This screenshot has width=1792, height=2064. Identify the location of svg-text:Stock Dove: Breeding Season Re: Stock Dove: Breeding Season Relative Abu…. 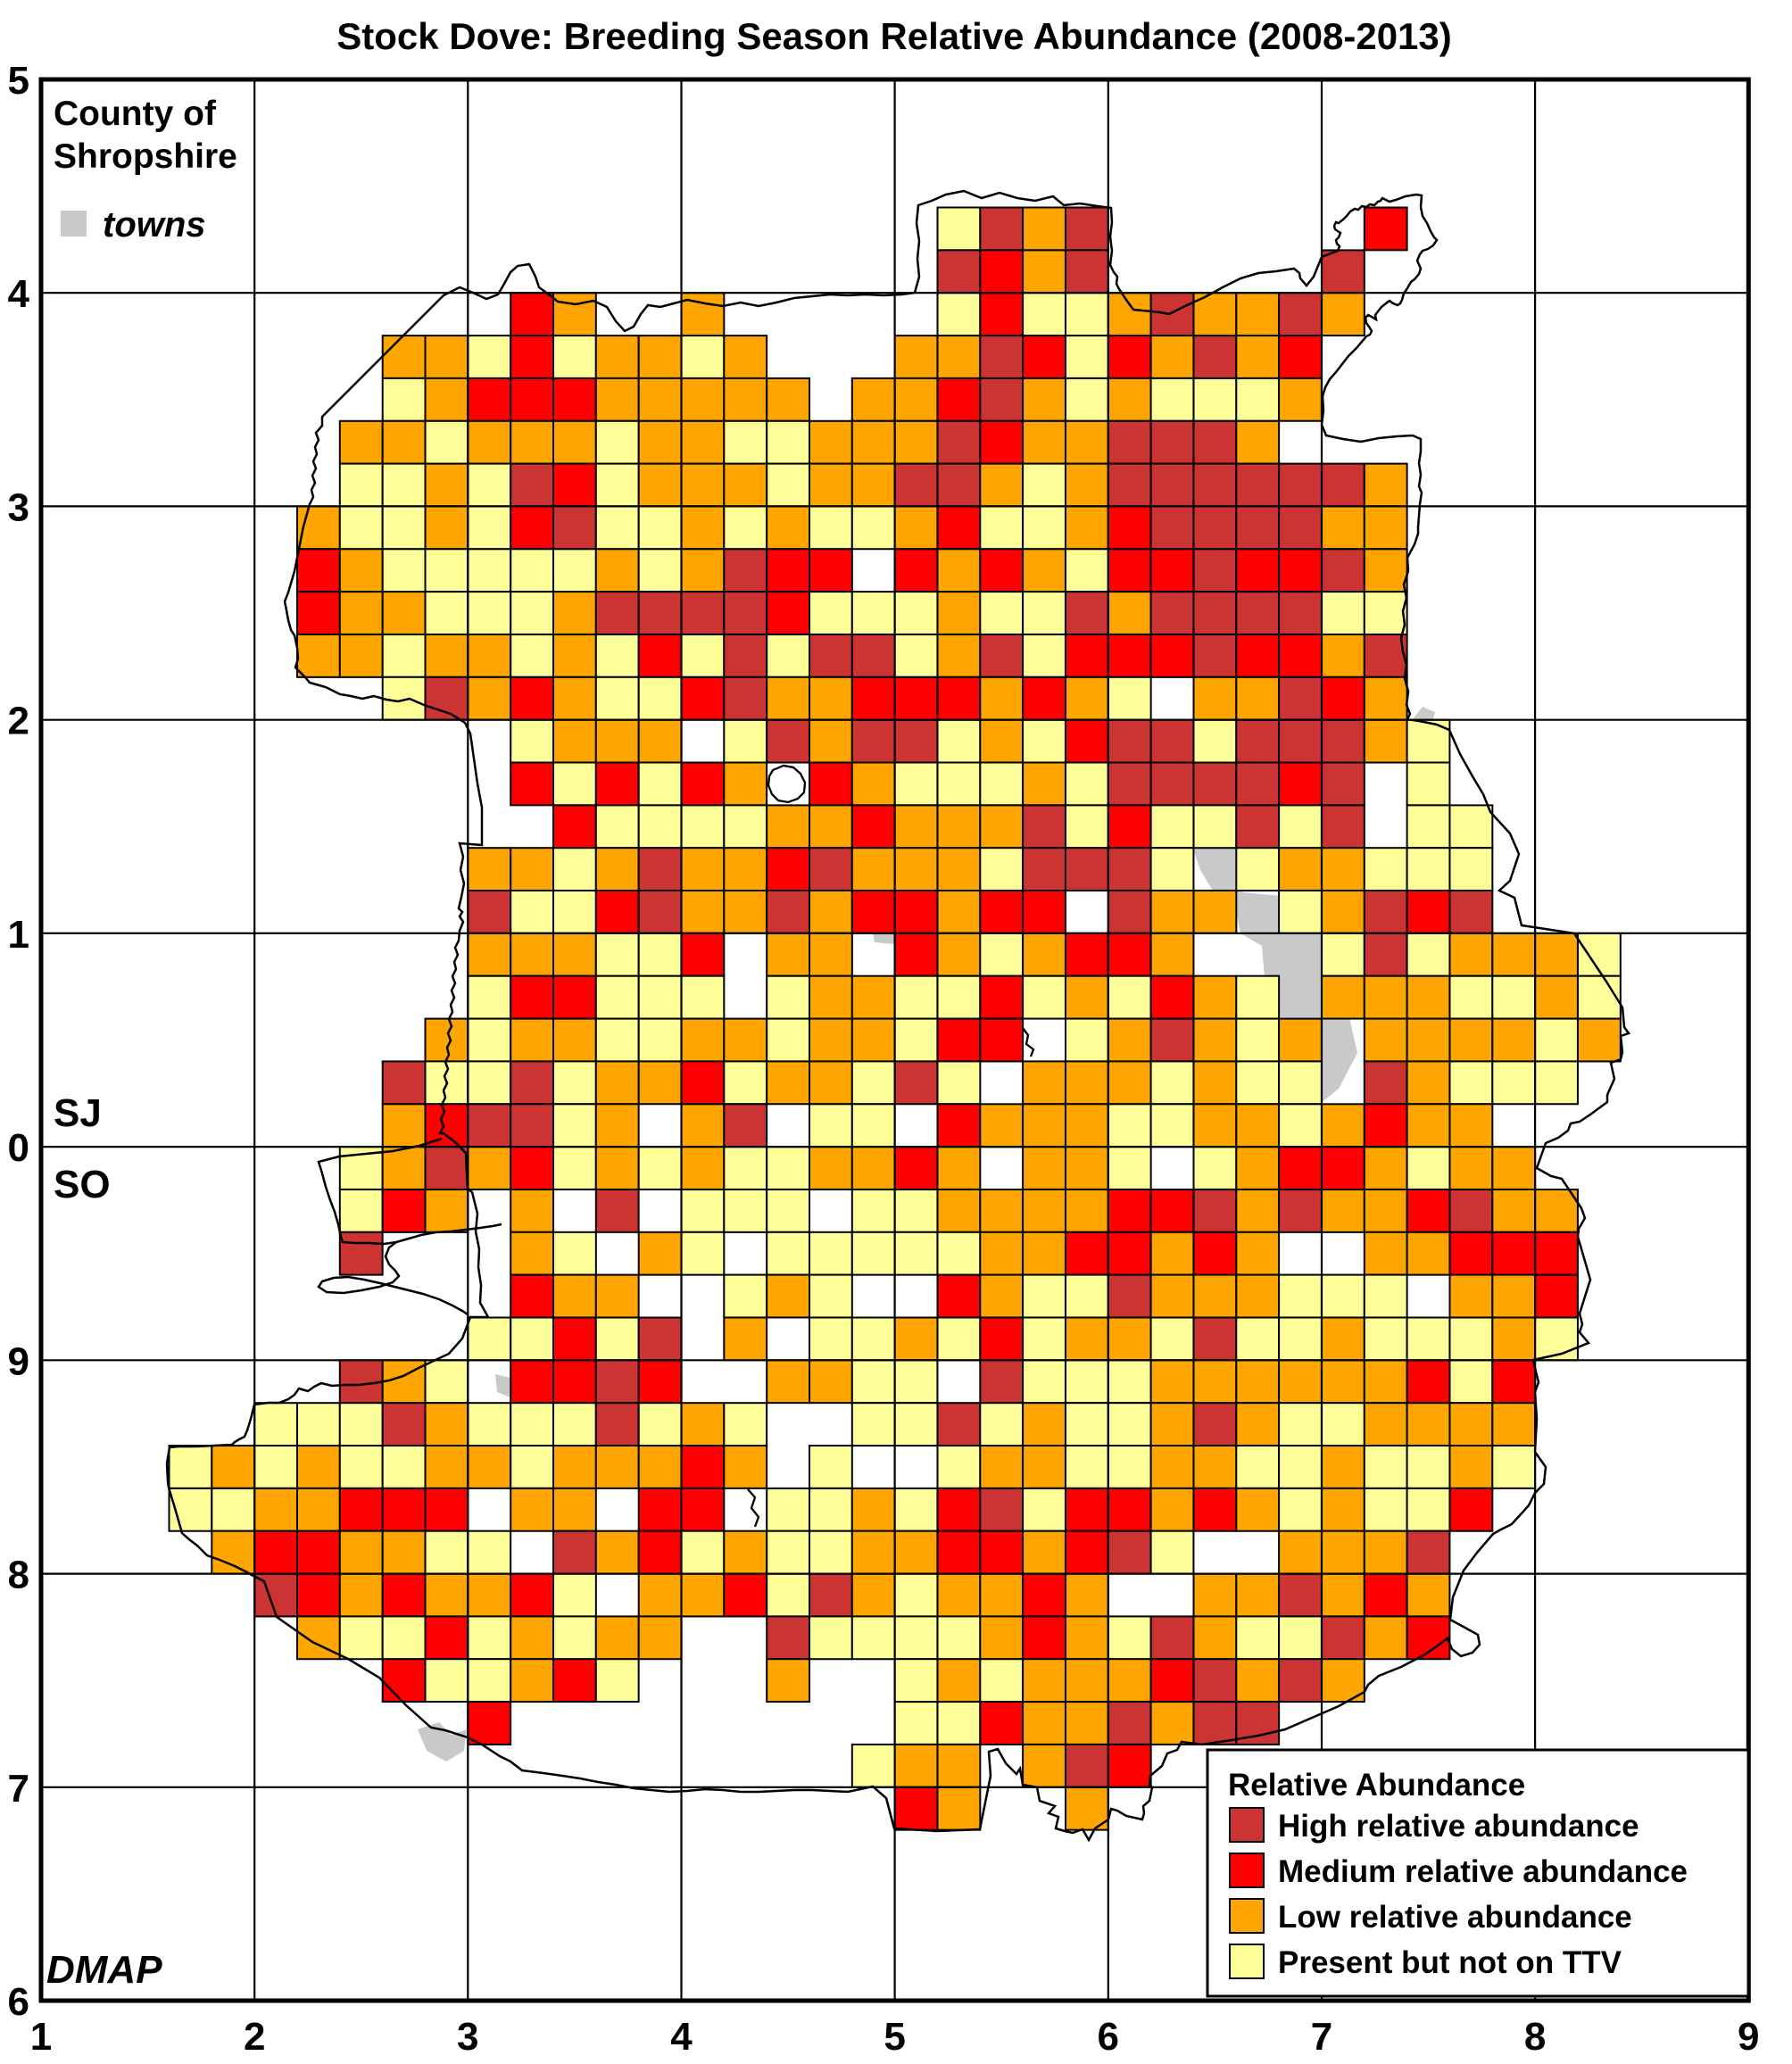
(894, 36).